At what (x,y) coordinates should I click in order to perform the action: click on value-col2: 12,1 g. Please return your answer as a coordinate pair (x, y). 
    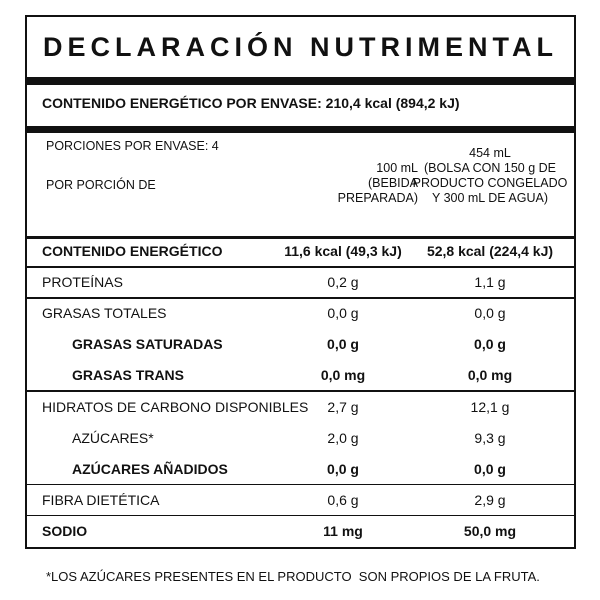
    Looking at the image, I should click on (490, 406).